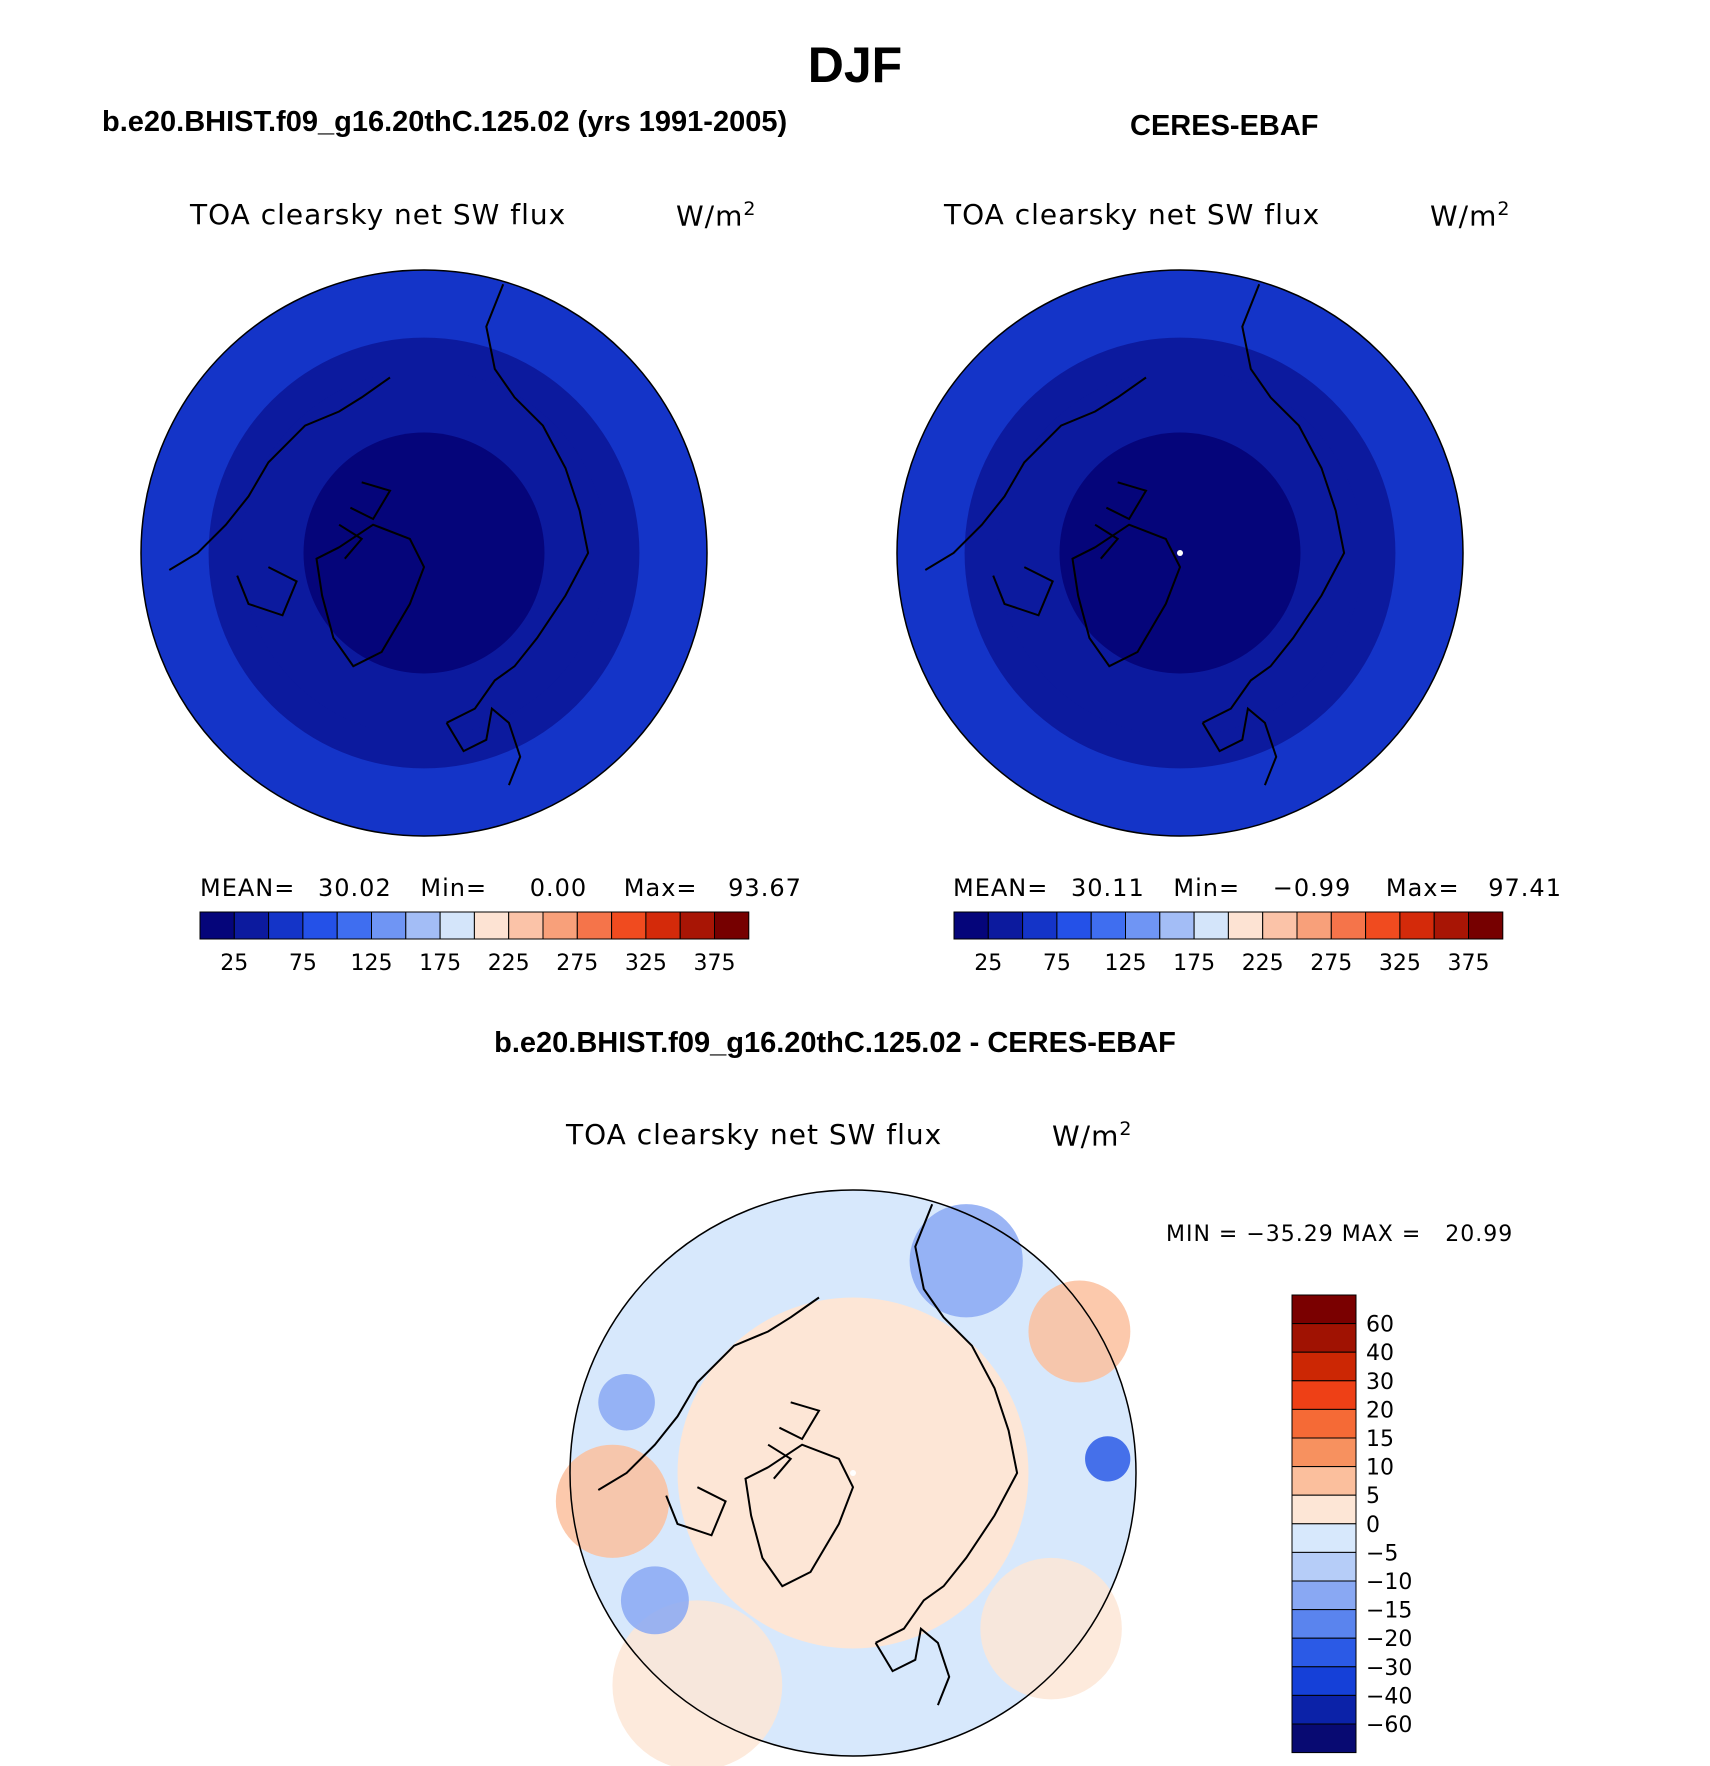  I want to click on model-colorbar-tick-label: 225, so click(509, 963).